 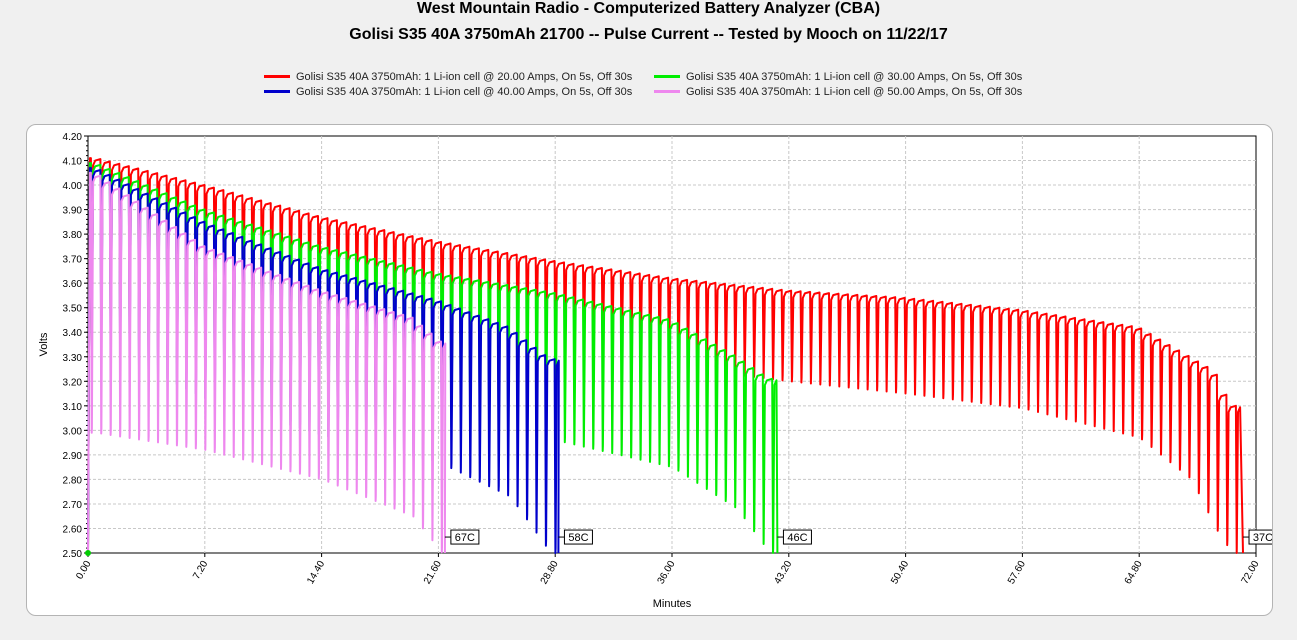 What do you see at coordinates (73, 480) in the screenshot?
I see `y-tick-label: 2.80` at bounding box center [73, 480].